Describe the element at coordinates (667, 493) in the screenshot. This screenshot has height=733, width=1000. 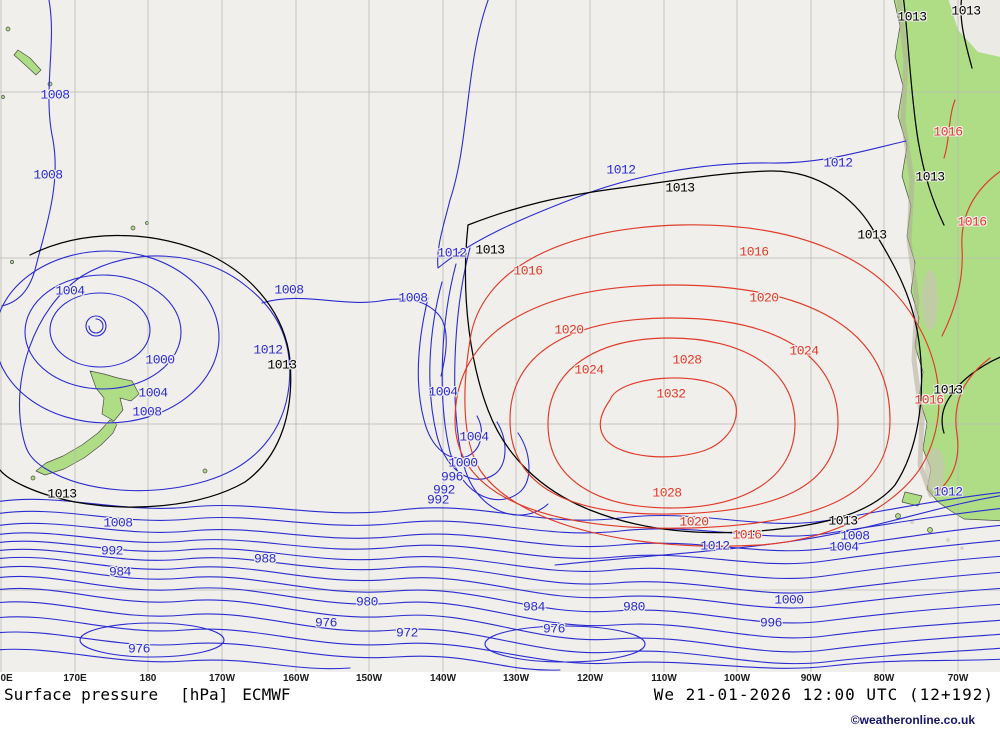
I see `contour-label: 1028` at that location.